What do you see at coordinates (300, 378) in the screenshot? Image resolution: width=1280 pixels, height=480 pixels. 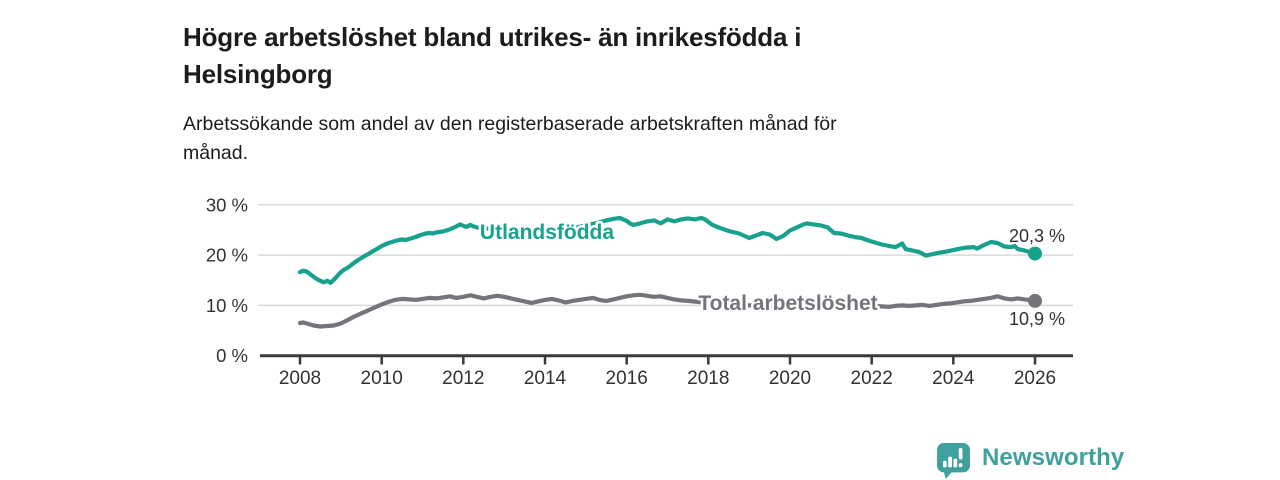 I see `x-axis-tick-label: 2008` at bounding box center [300, 378].